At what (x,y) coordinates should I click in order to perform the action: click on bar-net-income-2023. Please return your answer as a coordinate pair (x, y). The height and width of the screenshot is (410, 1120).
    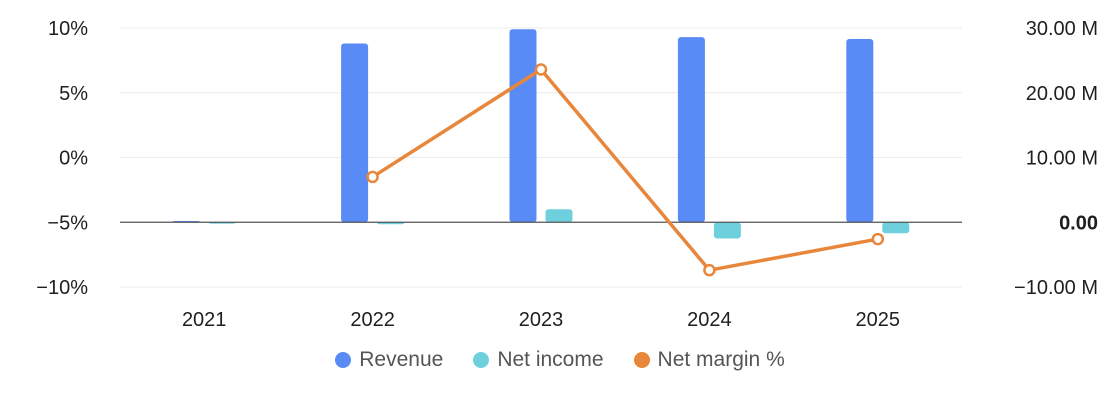
    Looking at the image, I should click on (559, 216).